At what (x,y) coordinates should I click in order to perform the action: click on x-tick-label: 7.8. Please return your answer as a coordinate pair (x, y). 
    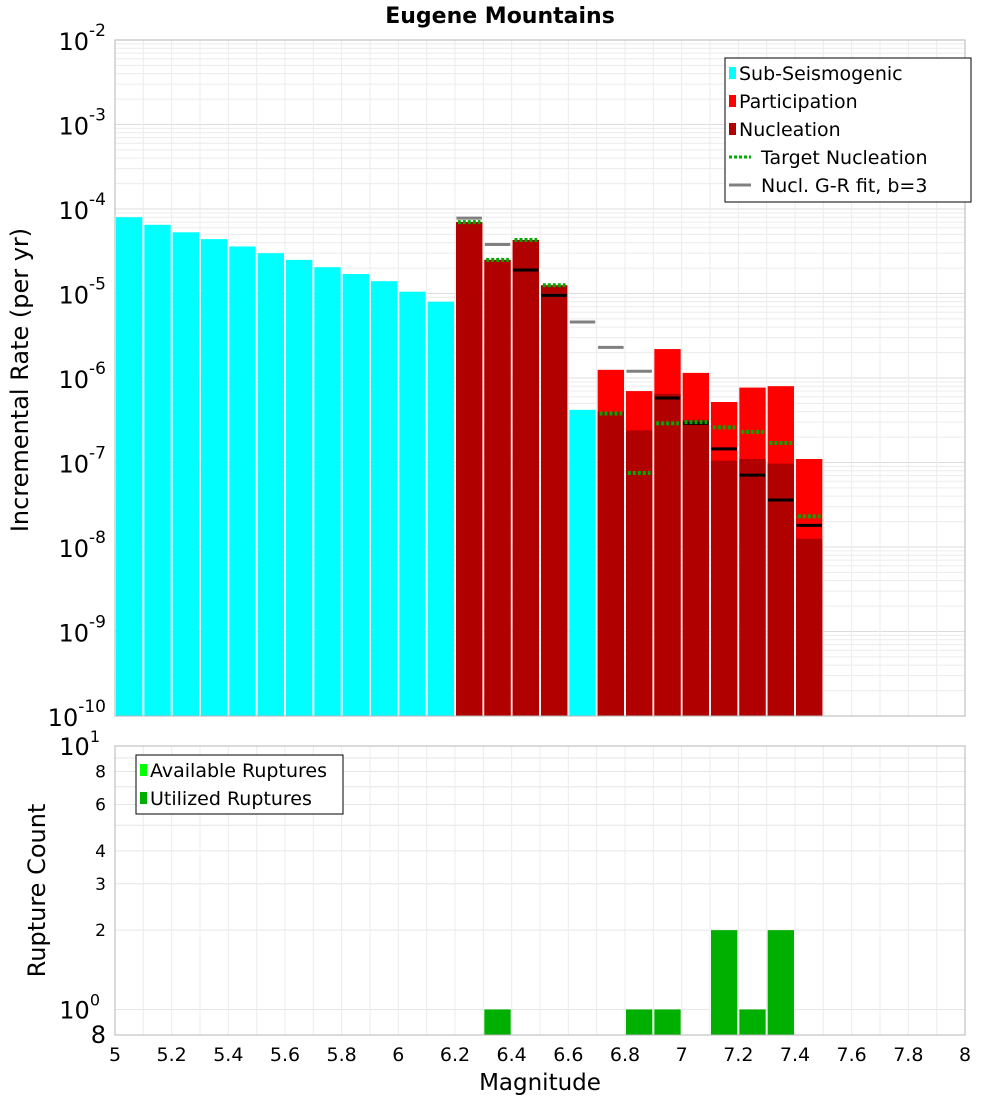
    Looking at the image, I should click on (908, 1055).